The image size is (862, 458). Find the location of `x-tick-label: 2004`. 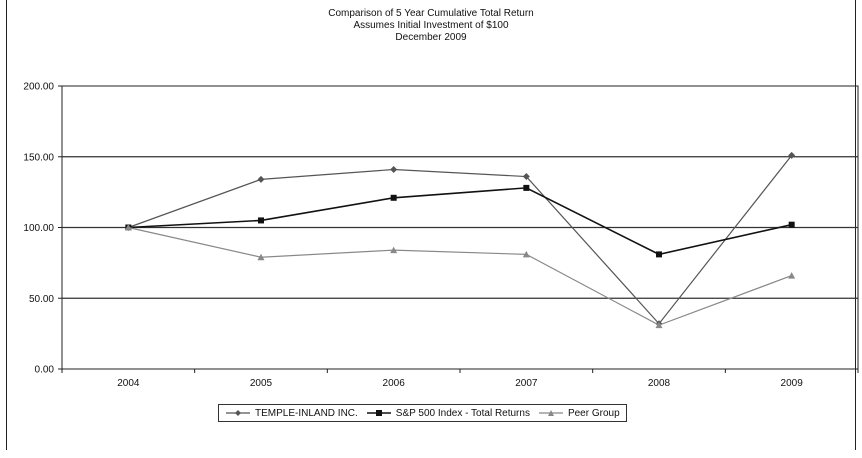

x-tick-label: 2004 is located at coordinates (128, 383).